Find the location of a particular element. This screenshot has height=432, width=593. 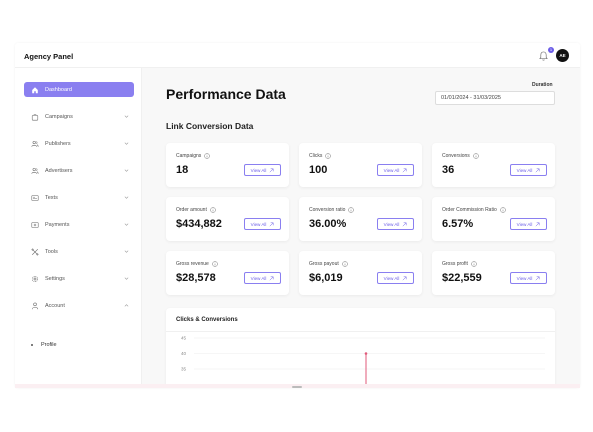

user-icon is located at coordinates (35, 305).